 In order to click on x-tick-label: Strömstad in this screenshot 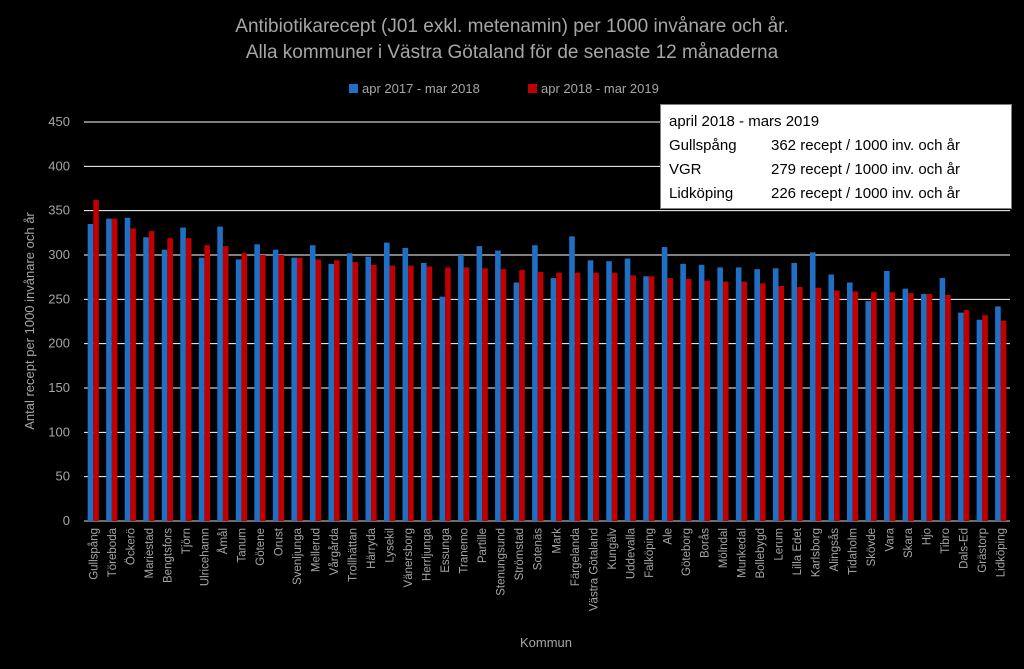, I will do `click(520, 554)`.